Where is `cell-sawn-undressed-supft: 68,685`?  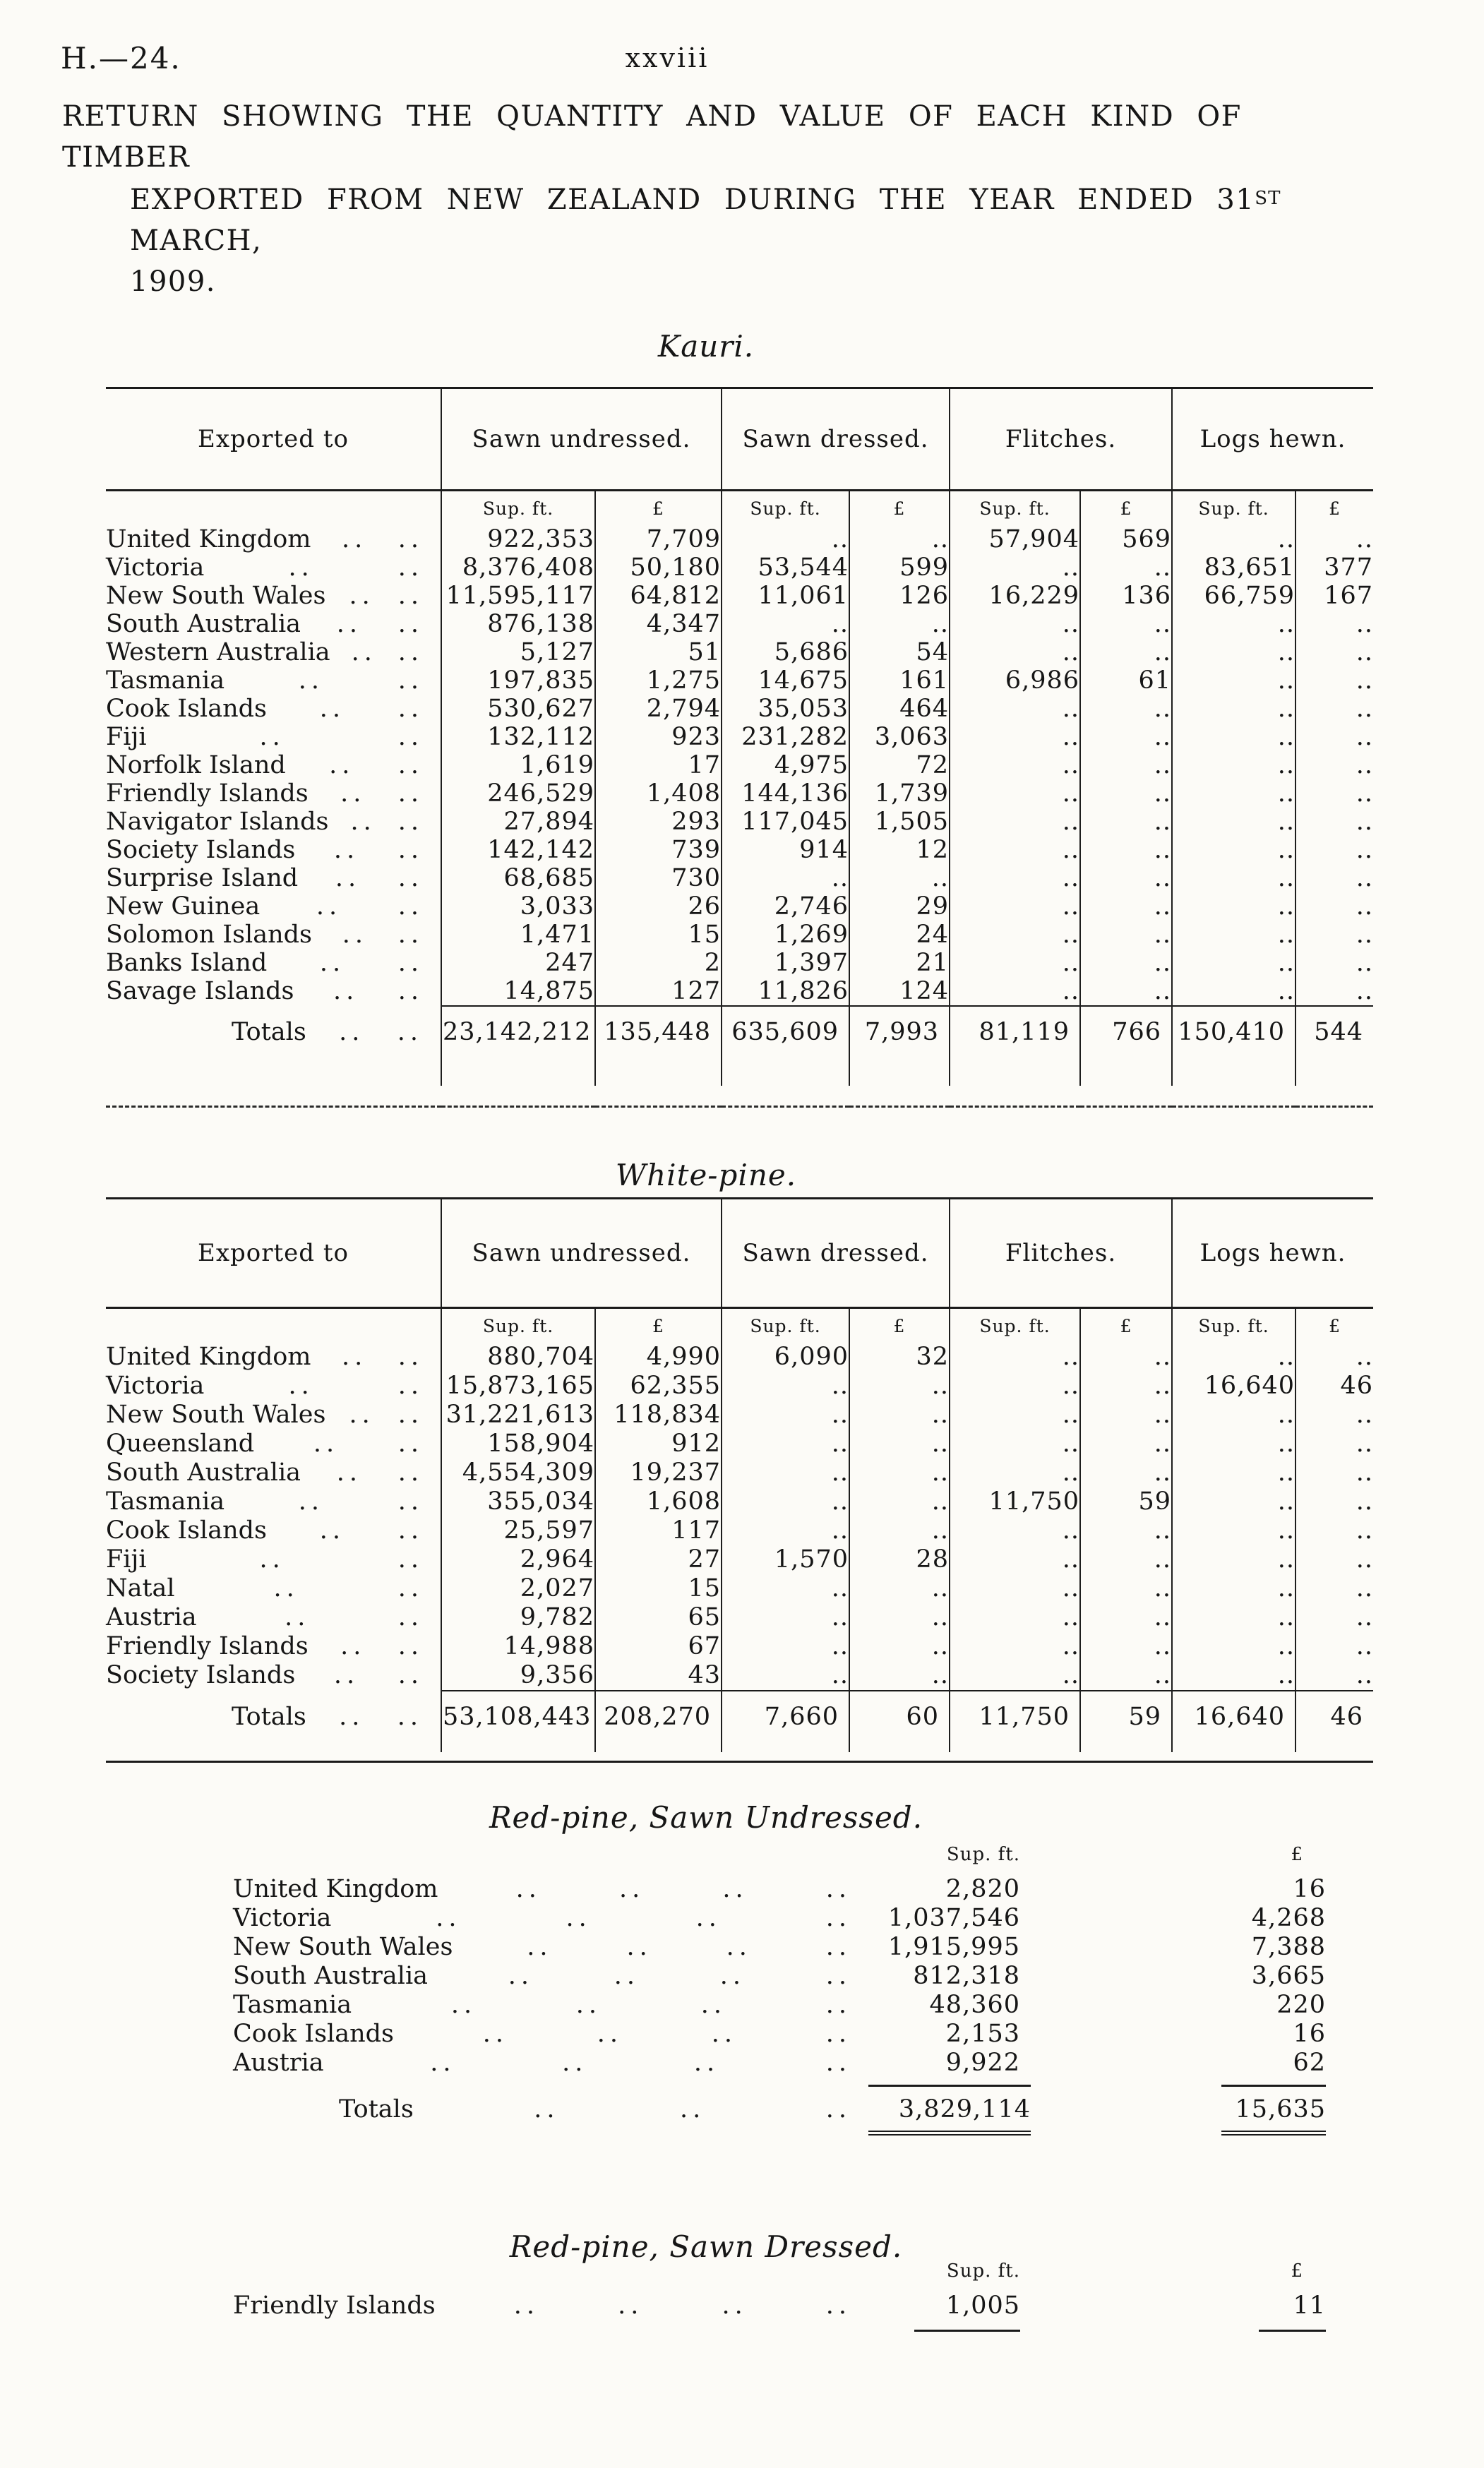 cell-sawn-undressed-supft: 68,685 is located at coordinates (518, 878).